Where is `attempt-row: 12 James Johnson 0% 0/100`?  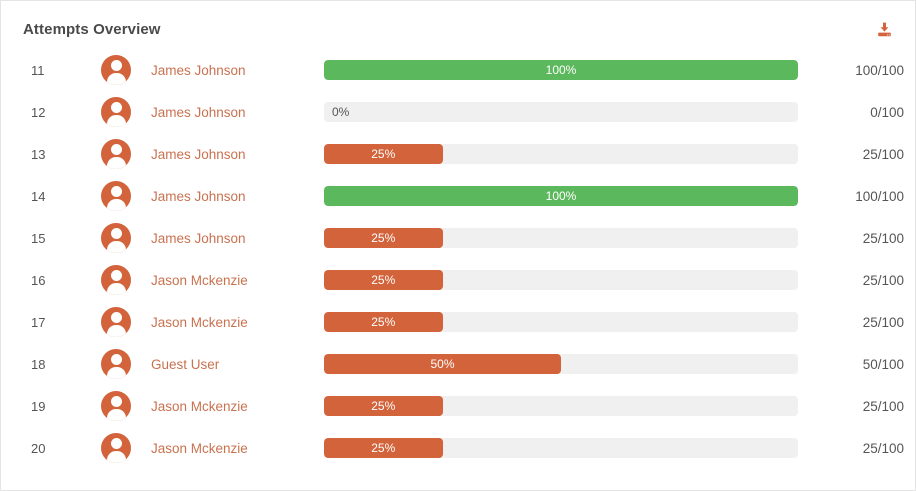
attempt-row: 12 James Johnson 0% 0/100 is located at coordinates (458, 112).